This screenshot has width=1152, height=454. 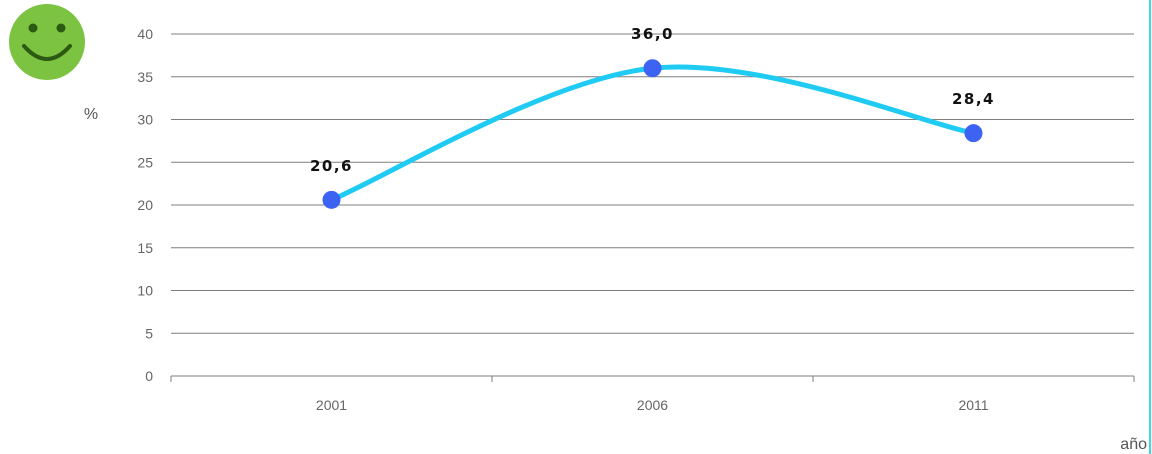 I want to click on y-tick-label: 20, so click(x=145, y=205).